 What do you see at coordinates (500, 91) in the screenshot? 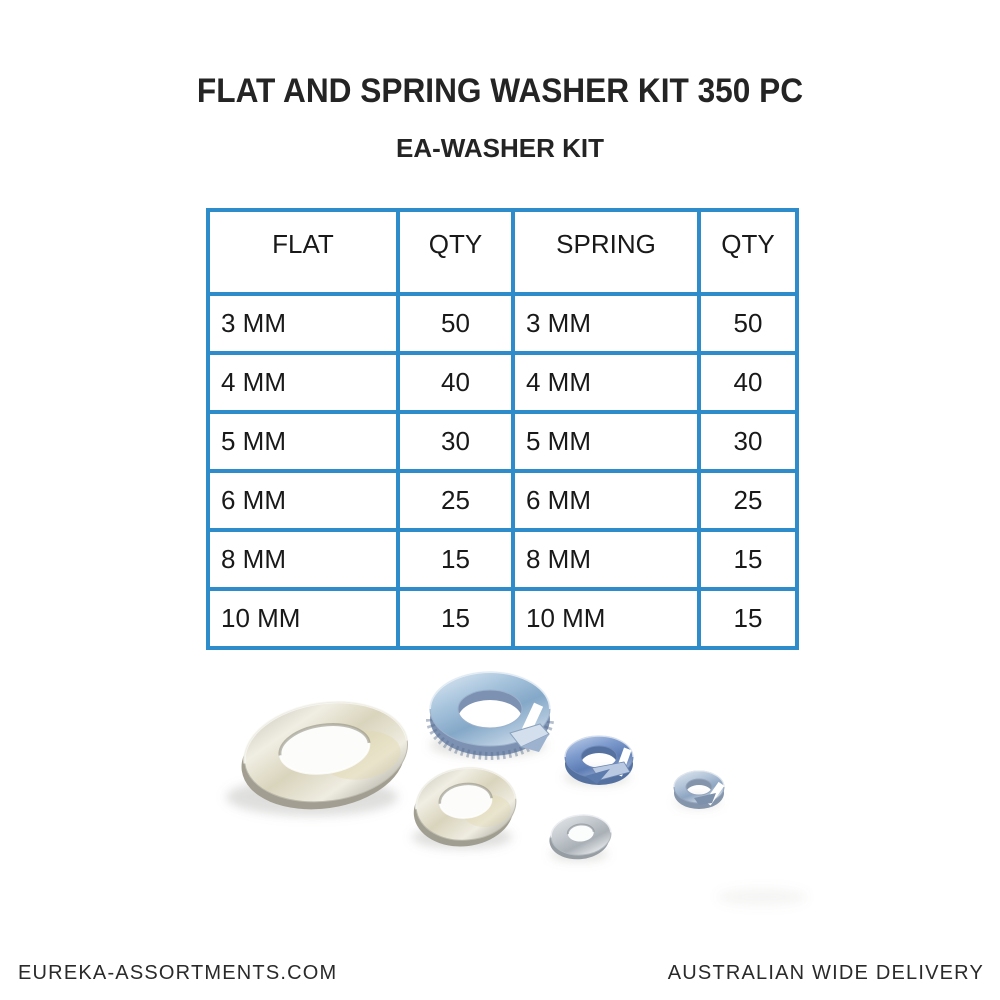
I see `page-title: FLAT AND SPRING WASHER KIT 350 PC` at bounding box center [500, 91].